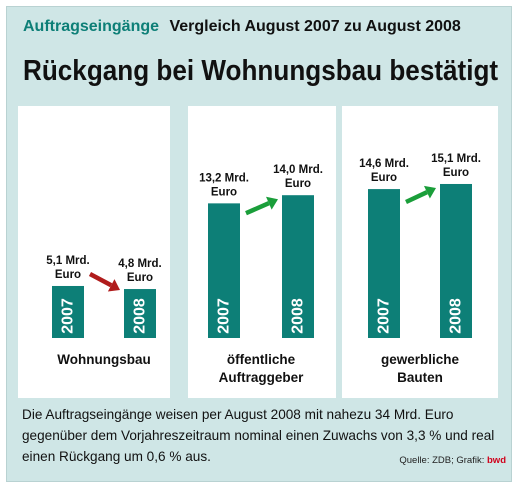 Image resolution: width=520 pixels, height=493 pixels. I want to click on arrow-down-right-icon, so click(104, 281).